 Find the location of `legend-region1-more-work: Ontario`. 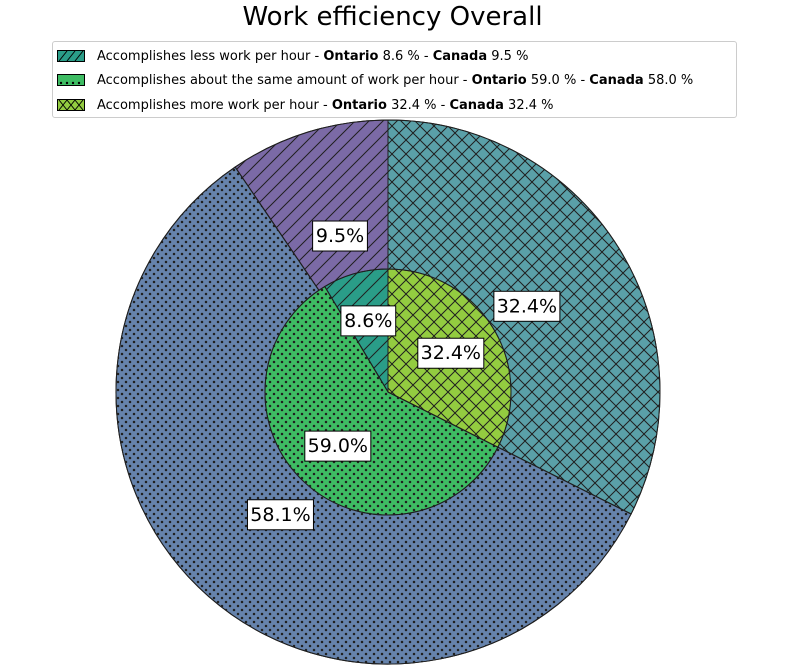

legend-region1-more-work: Ontario is located at coordinates (359, 105).